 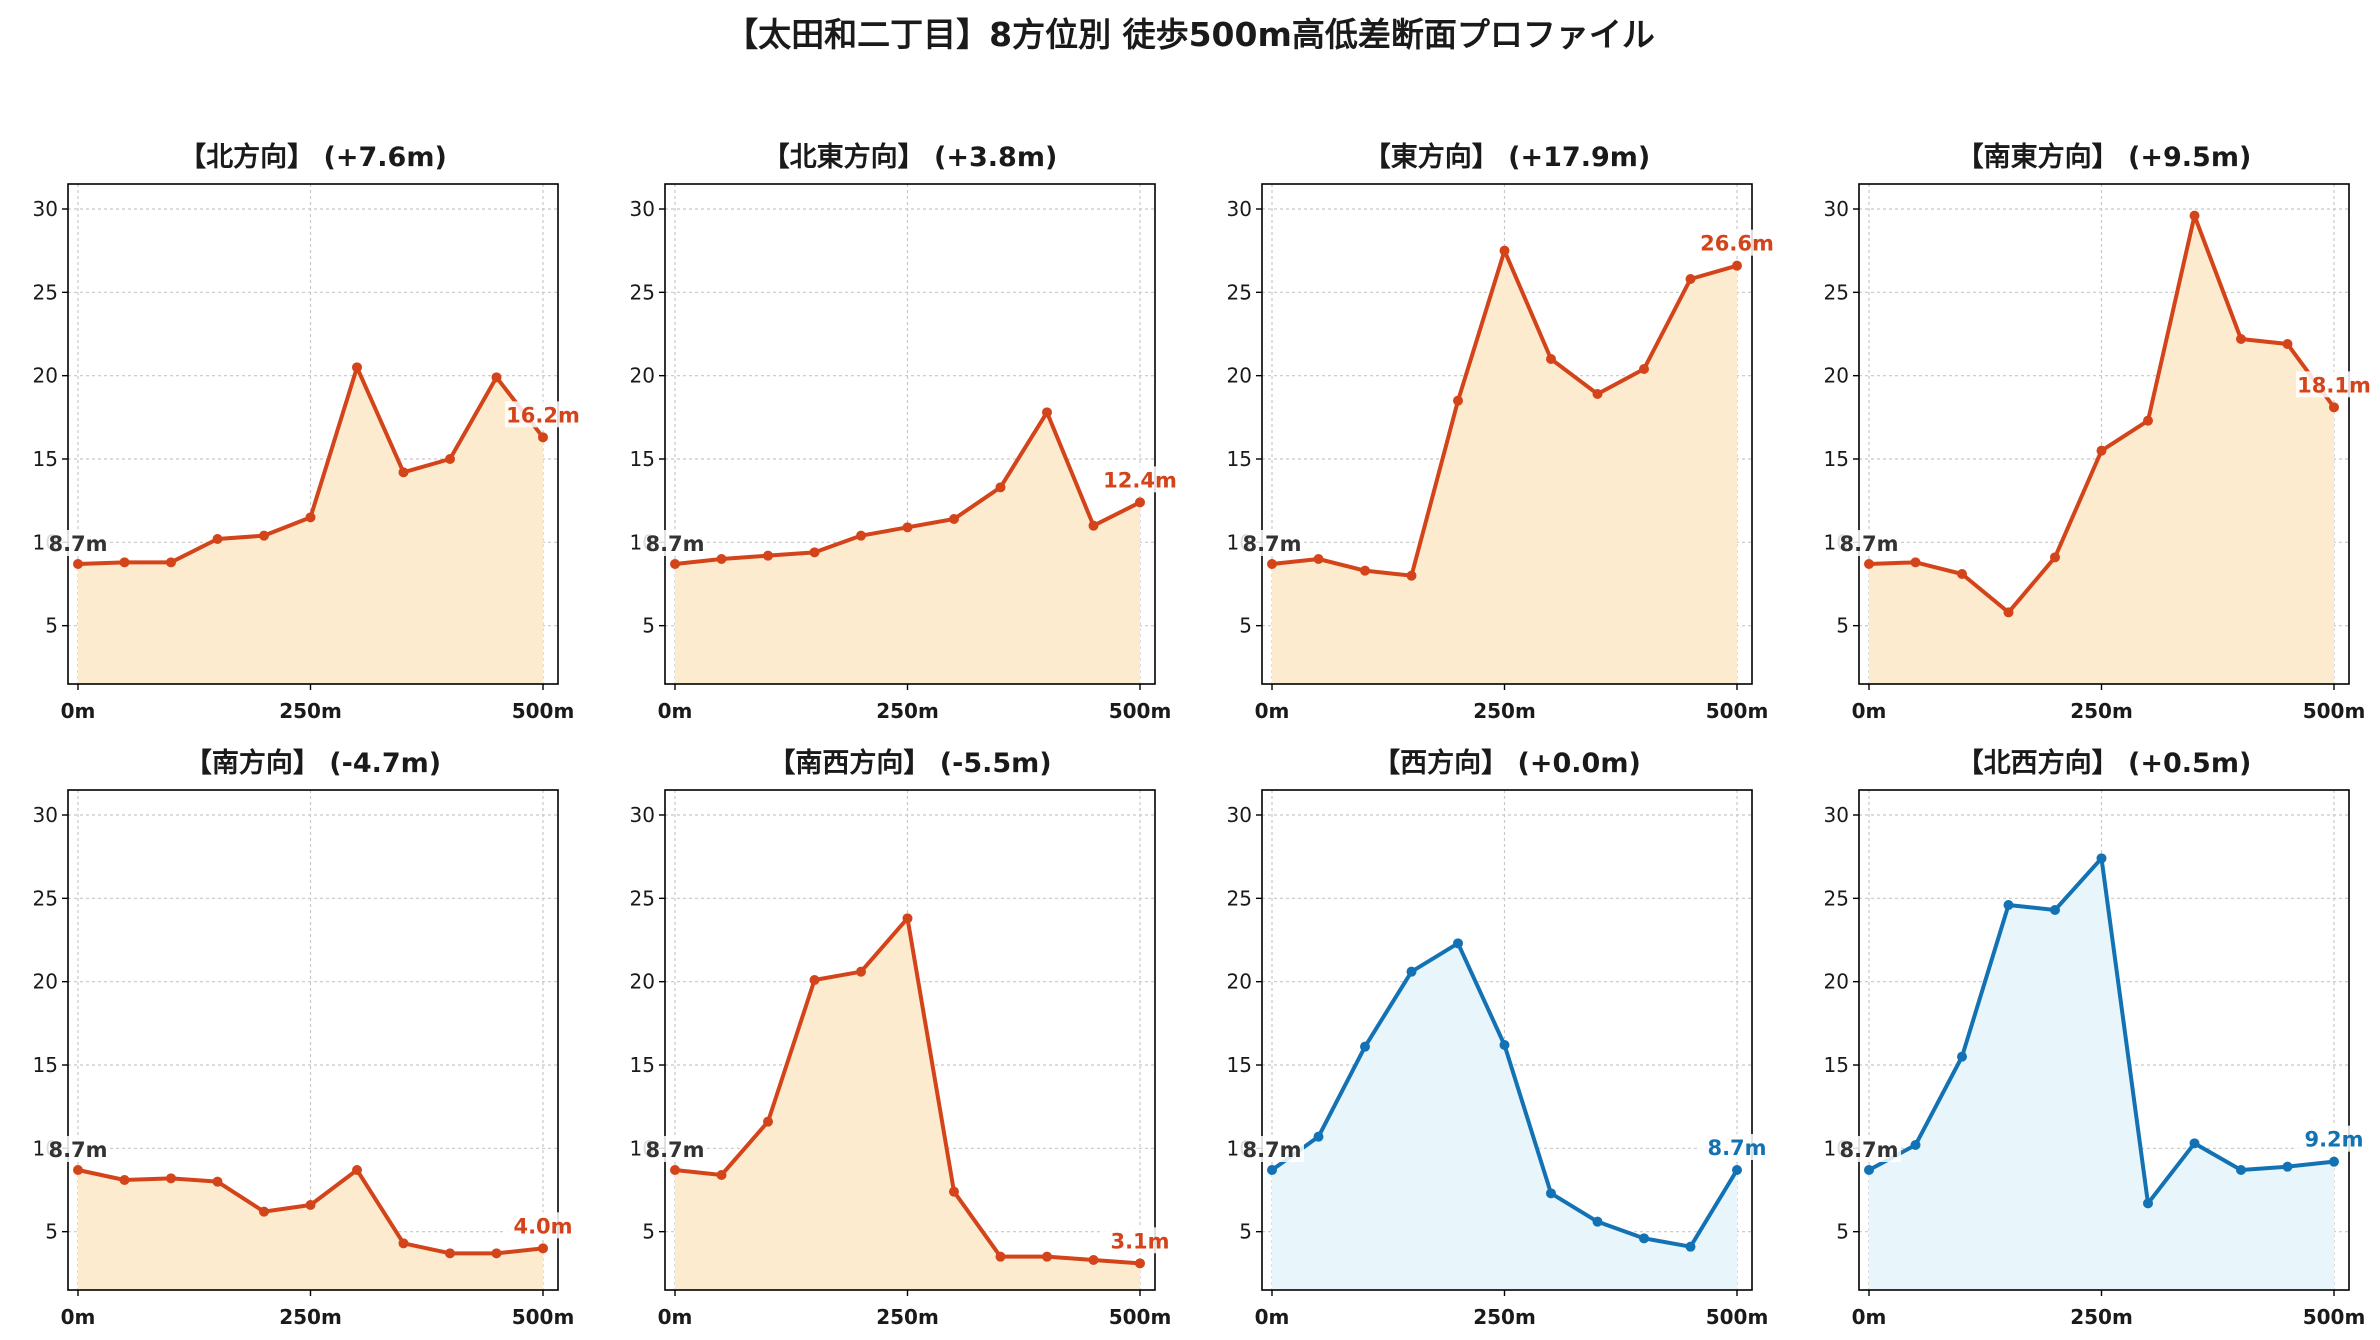 I want to click on end-label: 12.4m, so click(x=1140, y=480).